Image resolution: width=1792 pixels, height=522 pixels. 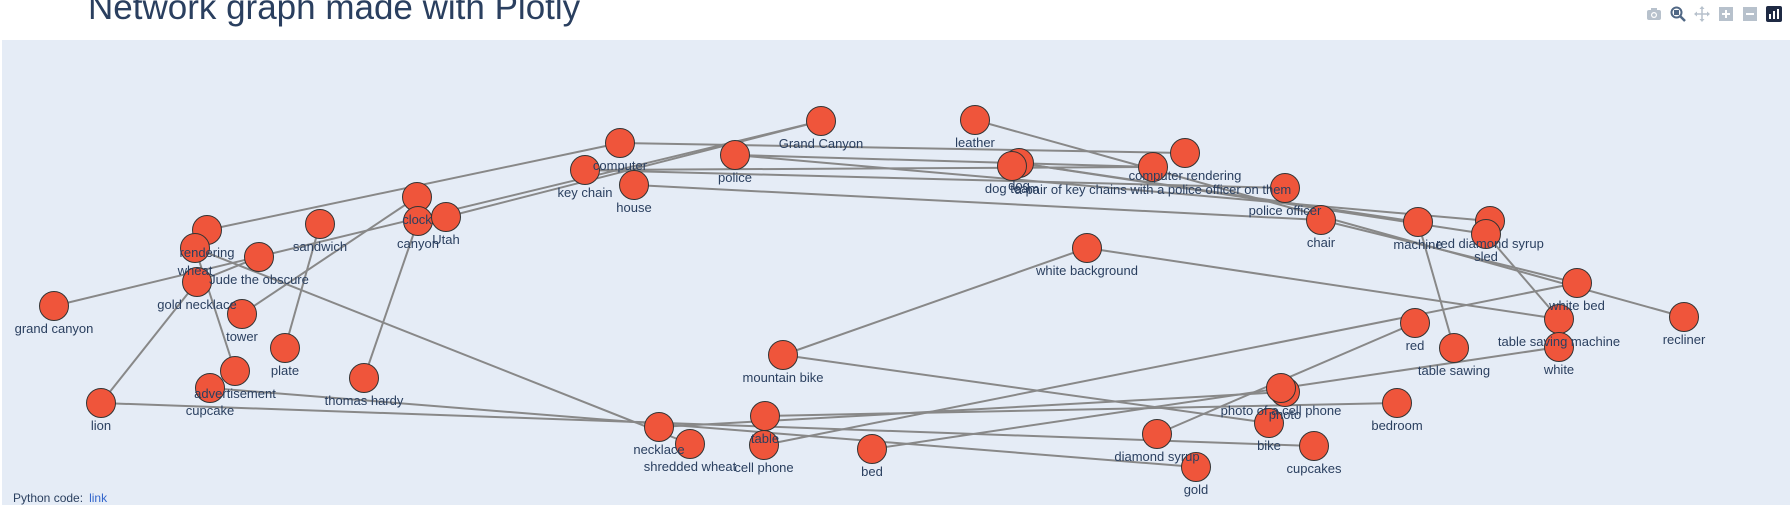 I want to click on node-label: grand canyon, so click(x=54, y=328).